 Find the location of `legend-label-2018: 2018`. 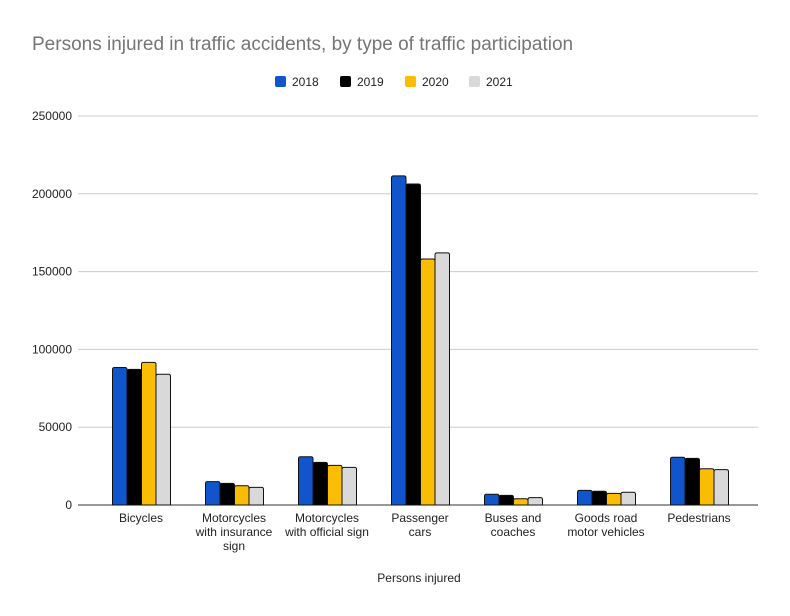

legend-label-2018: 2018 is located at coordinates (305, 82).